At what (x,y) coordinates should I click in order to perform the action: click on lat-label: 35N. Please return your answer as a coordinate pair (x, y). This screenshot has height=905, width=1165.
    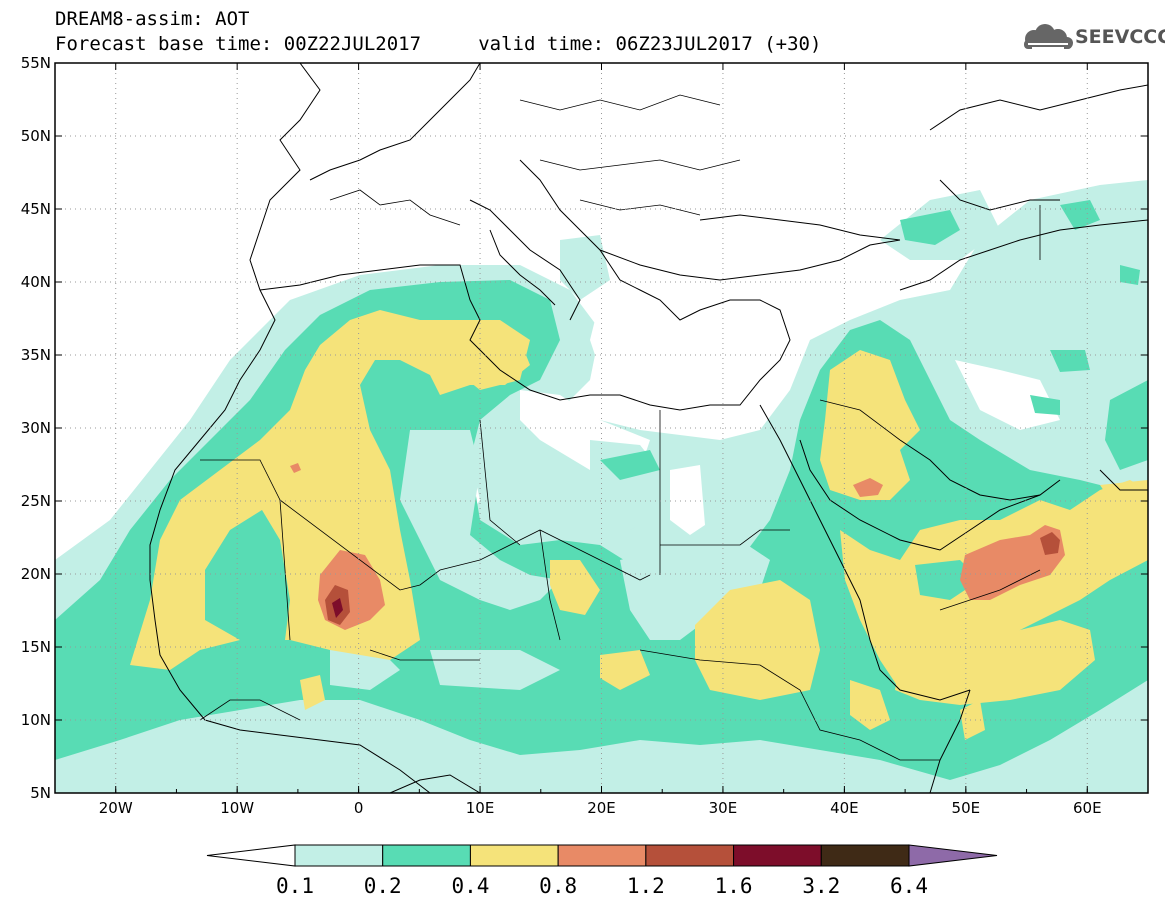
    Looking at the image, I should click on (36, 355).